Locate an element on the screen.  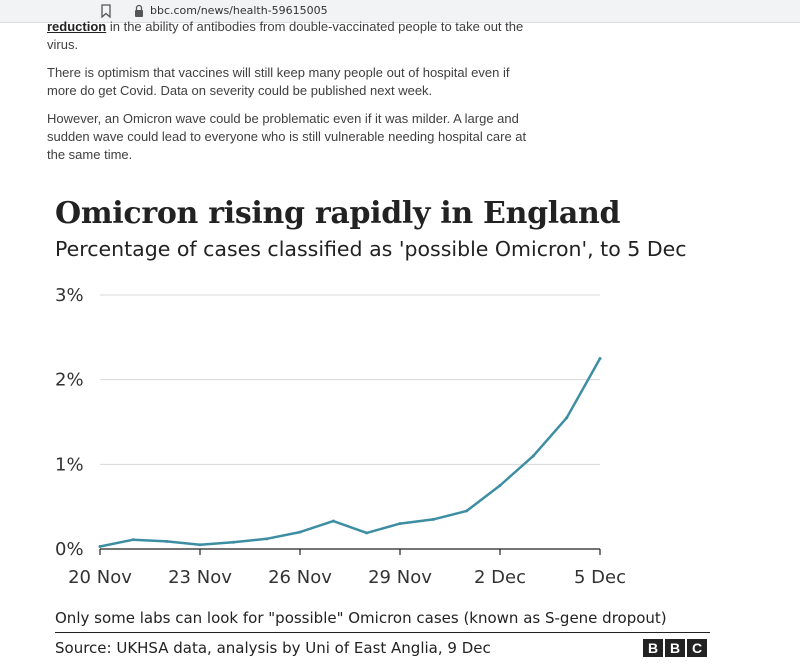
lock-icon is located at coordinates (139, 11).